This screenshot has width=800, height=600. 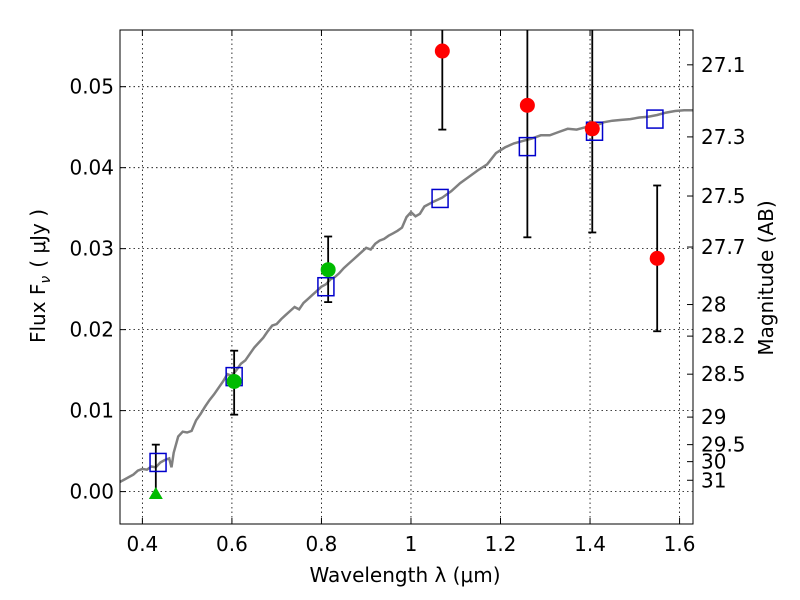 I want to click on y-tick-label: 0.03, so click(x=91, y=249).